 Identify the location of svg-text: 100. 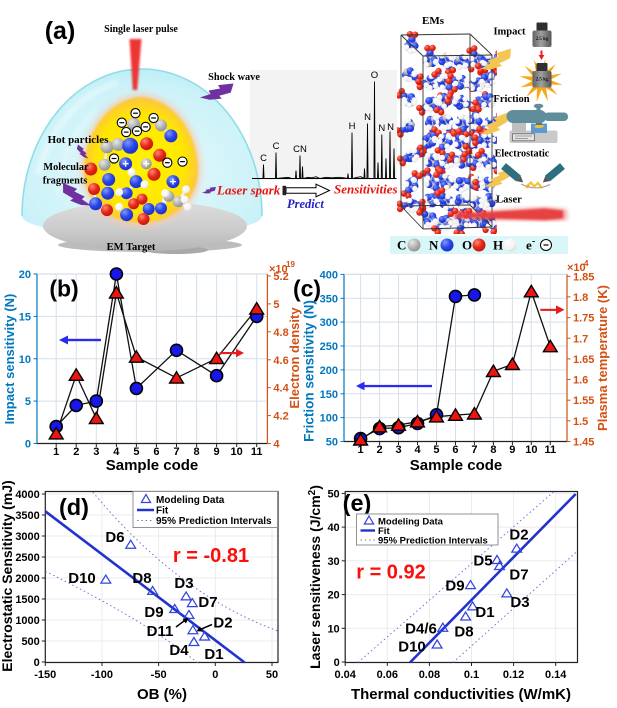
(329, 419).